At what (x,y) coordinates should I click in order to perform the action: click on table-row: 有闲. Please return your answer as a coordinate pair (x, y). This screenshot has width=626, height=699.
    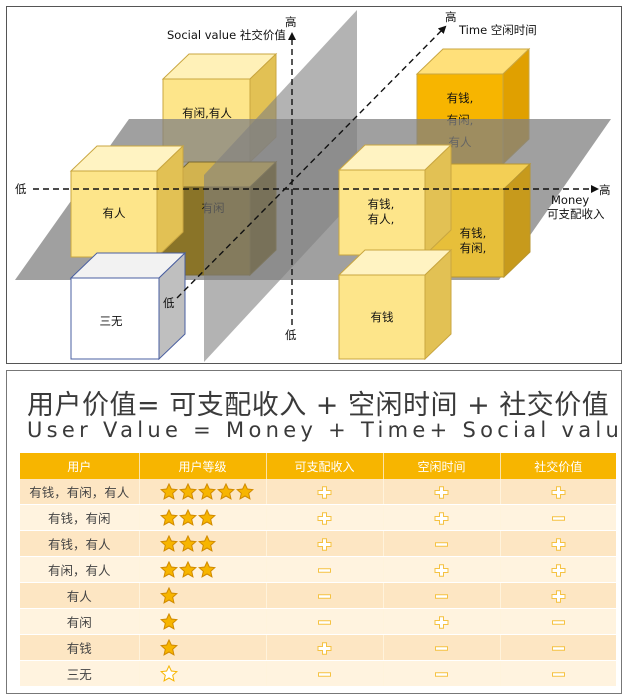
    Looking at the image, I should click on (318, 621).